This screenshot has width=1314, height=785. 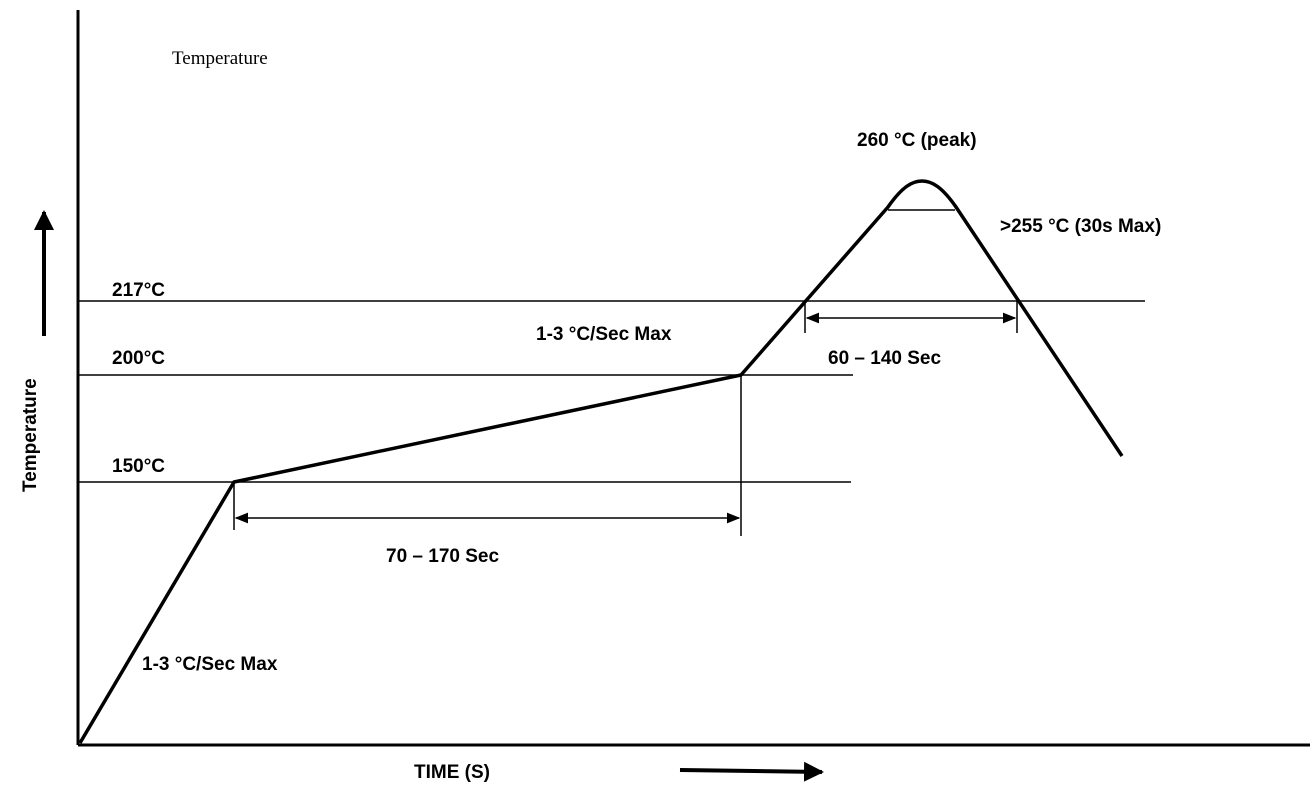 What do you see at coordinates (138, 290) in the screenshot?
I see `ref-label-217: 217°C` at bounding box center [138, 290].